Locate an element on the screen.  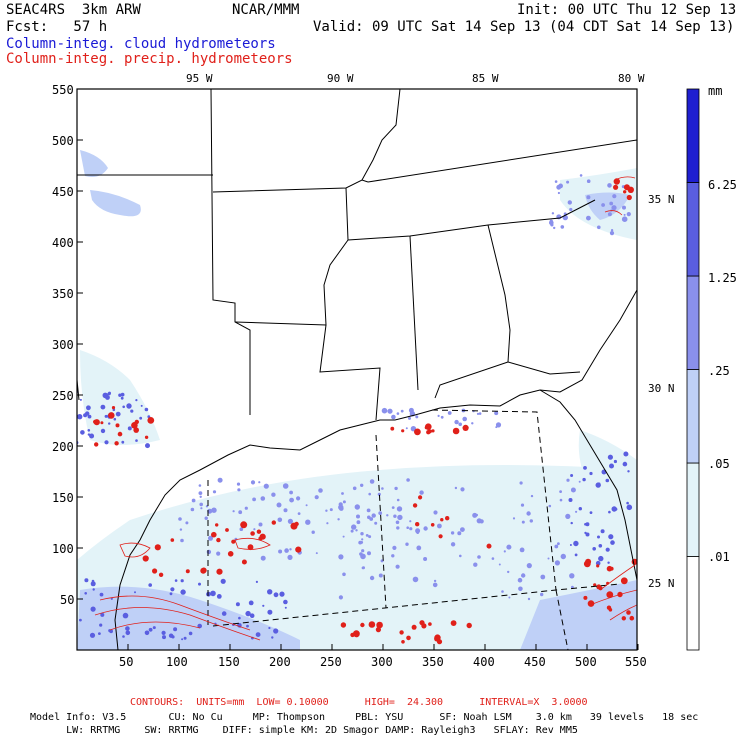
colorbar-segment is located at coordinates (693, 416).